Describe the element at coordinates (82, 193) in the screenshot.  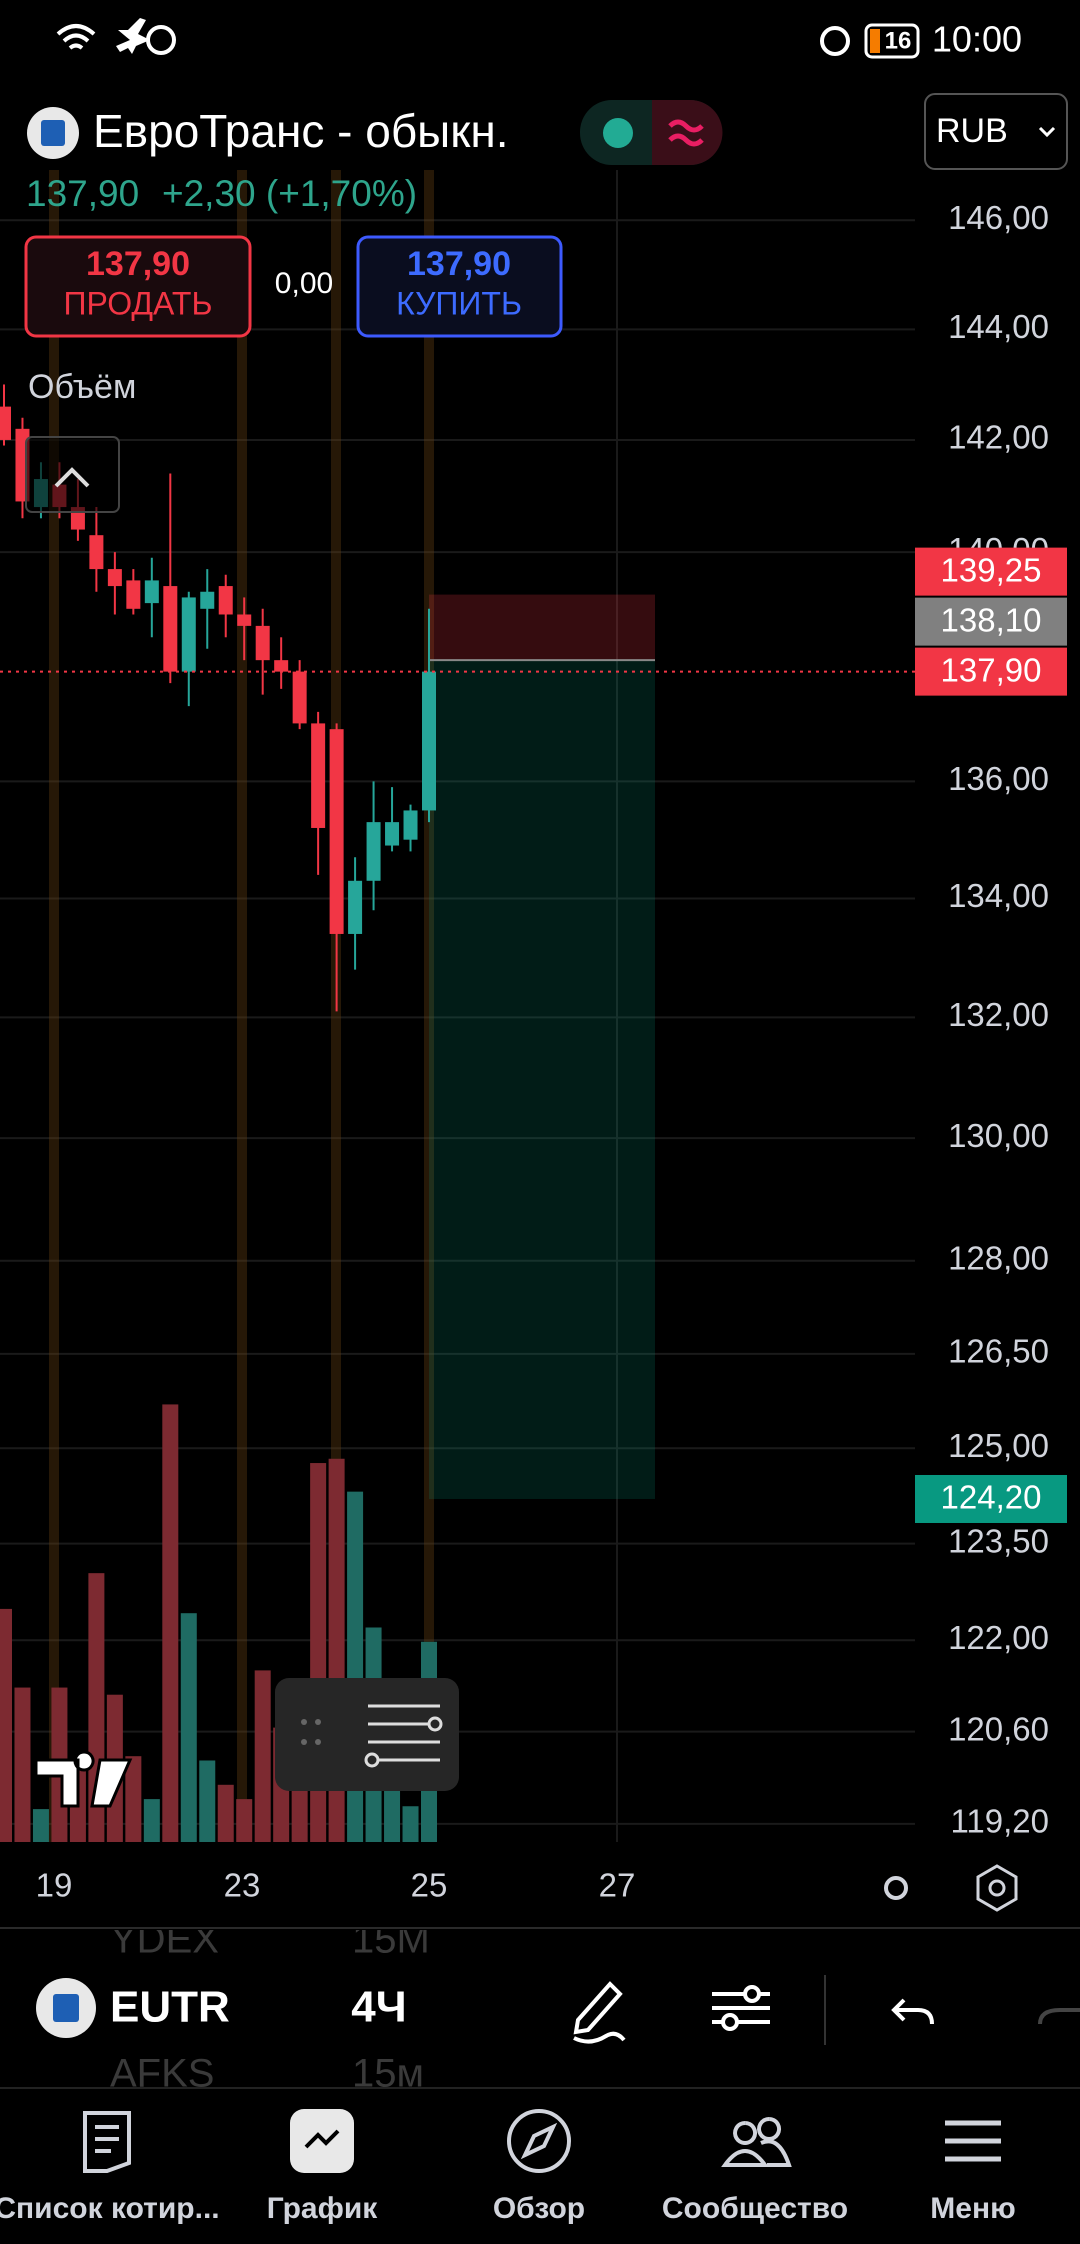
I see `last-price: 137,90` at that location.